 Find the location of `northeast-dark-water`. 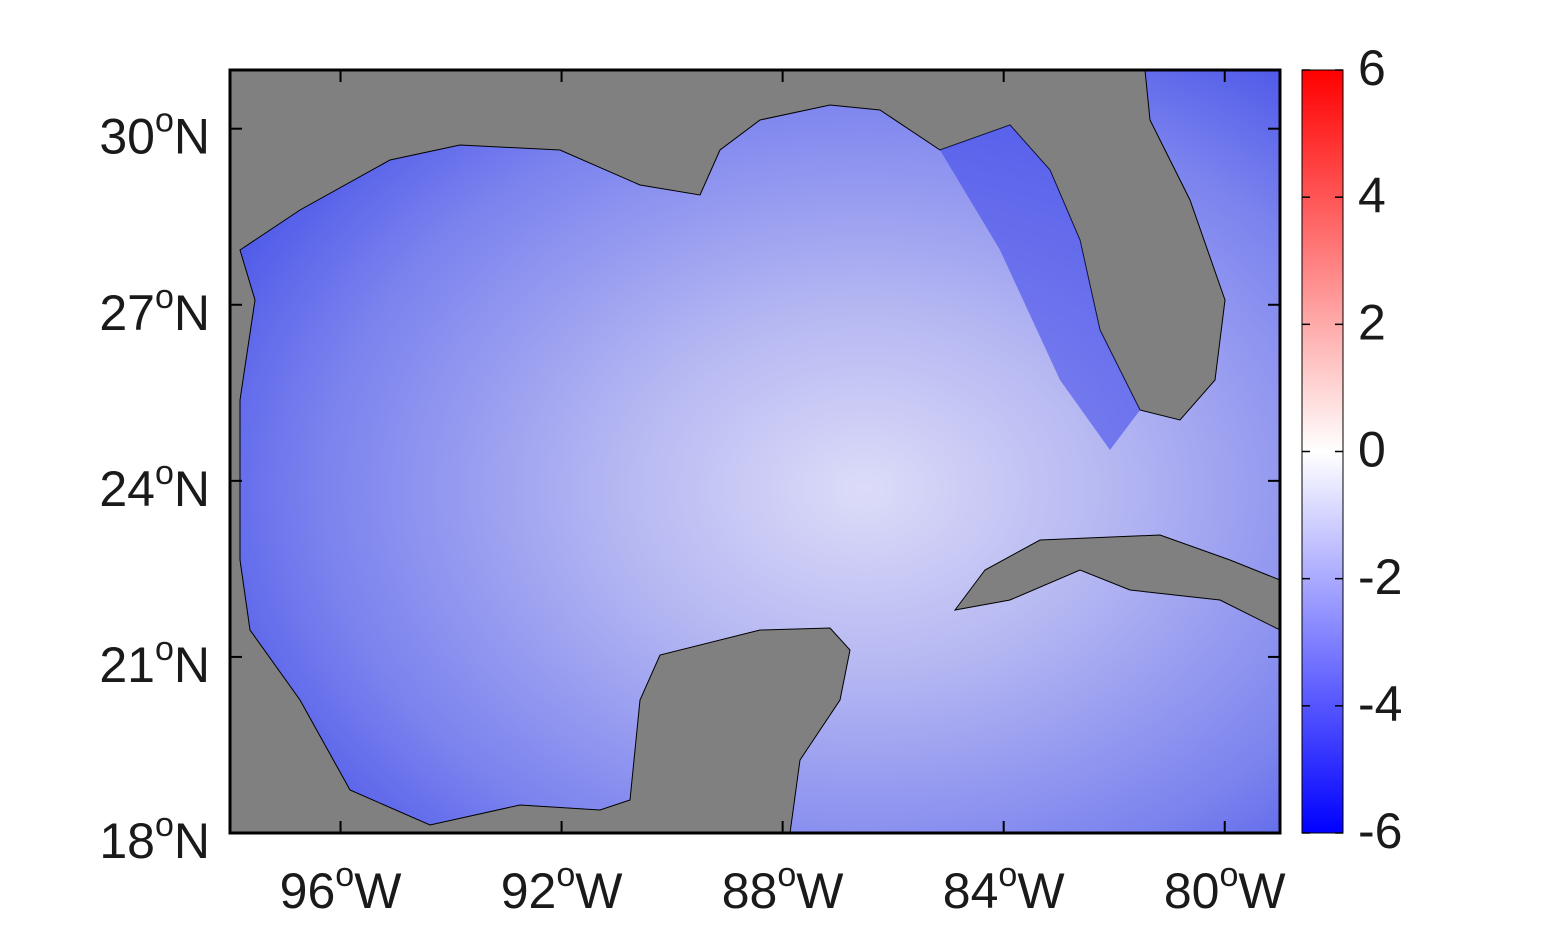

northeast-dark-water is located at coordinates (1040, 287).